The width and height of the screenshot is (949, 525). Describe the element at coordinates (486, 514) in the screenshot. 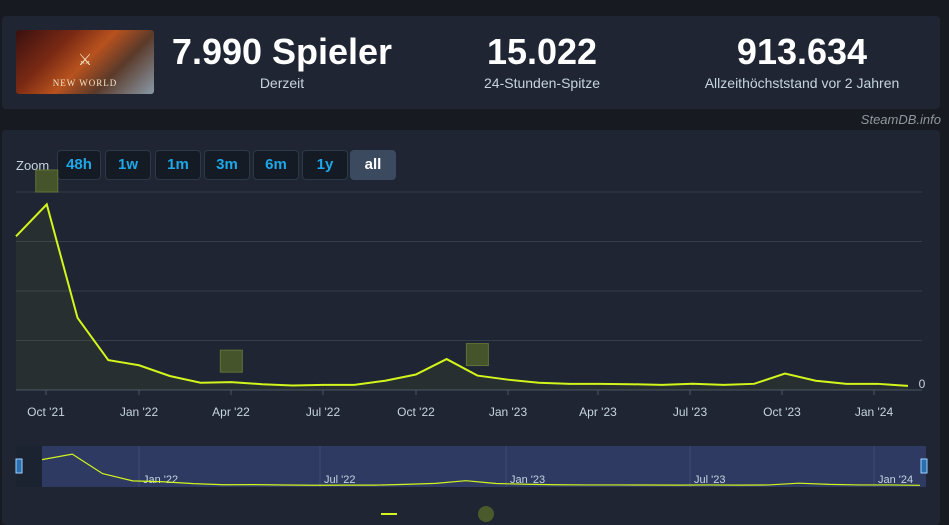

I see `legend-event-icon` at that location.